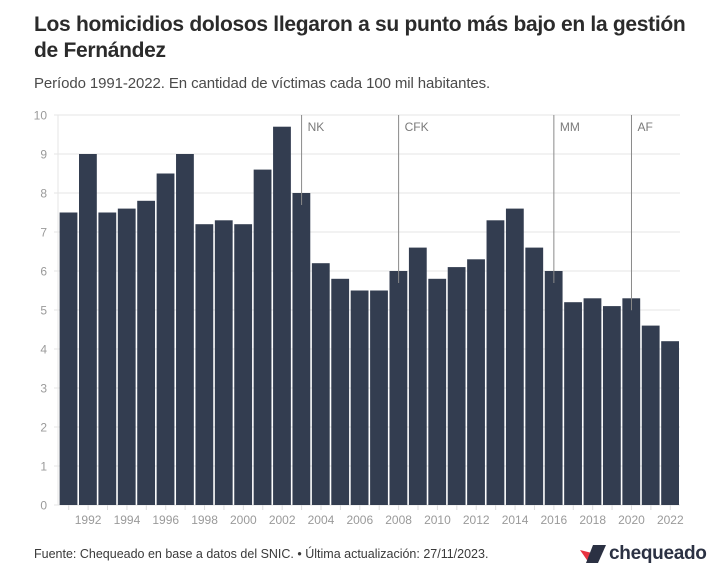  I want to click on x-tick-label: 1994, so click(127, 520).